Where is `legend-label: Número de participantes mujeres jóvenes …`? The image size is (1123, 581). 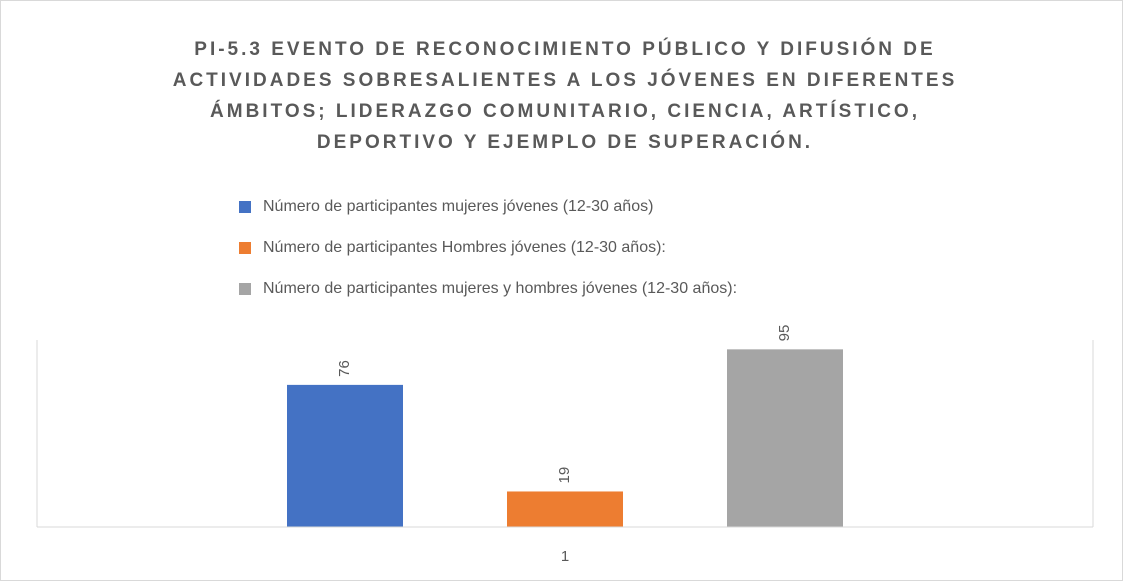
legend-label: Número de participantes mujeres jóvenes … is located at coordinates (458, 206).